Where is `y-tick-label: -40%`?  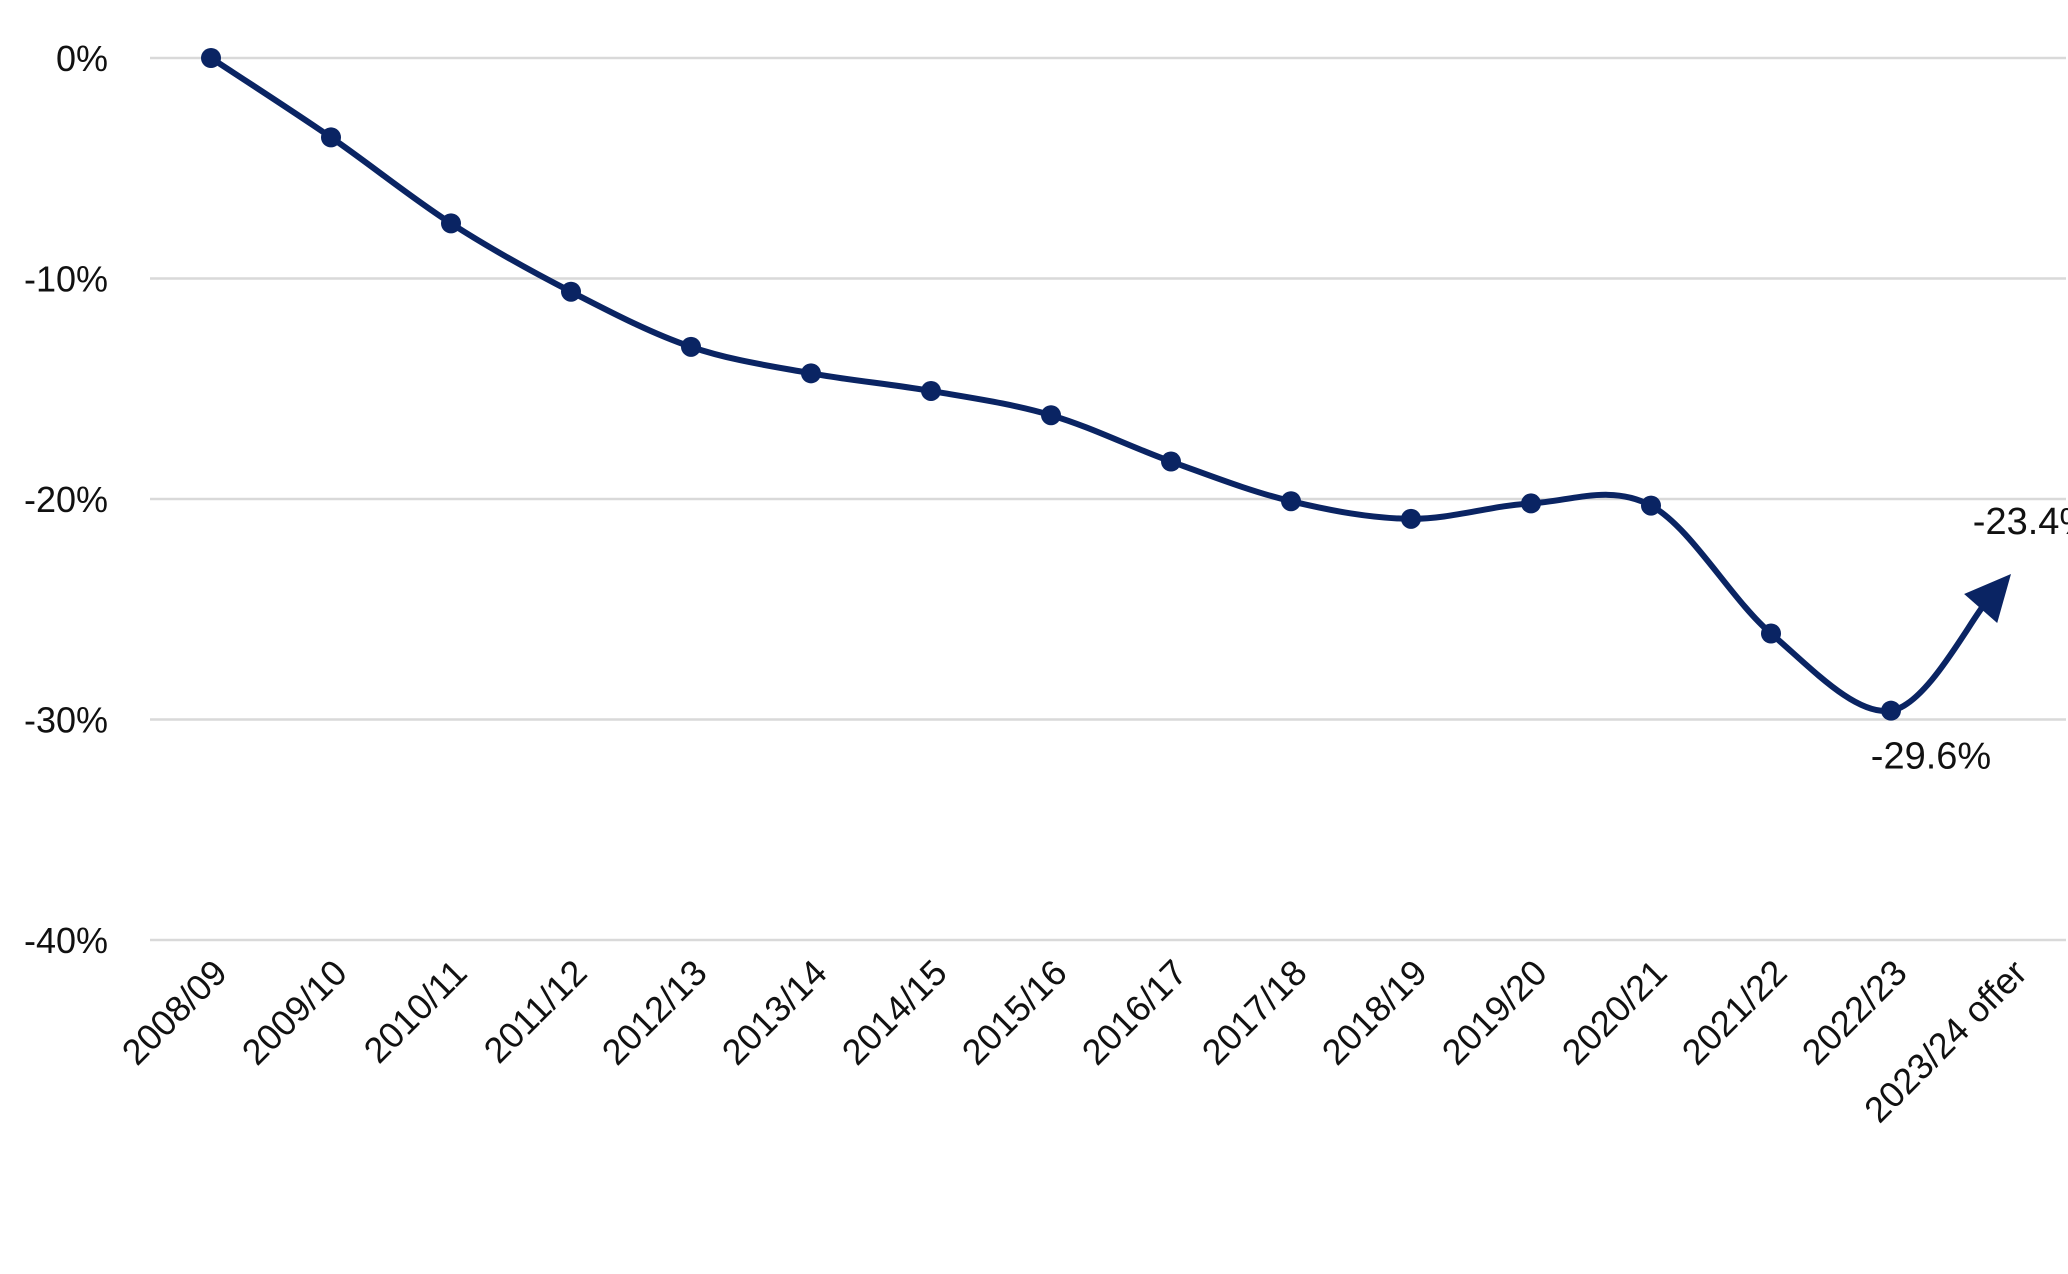 y-tick-label: -40% is located at coordinates (66, 940).